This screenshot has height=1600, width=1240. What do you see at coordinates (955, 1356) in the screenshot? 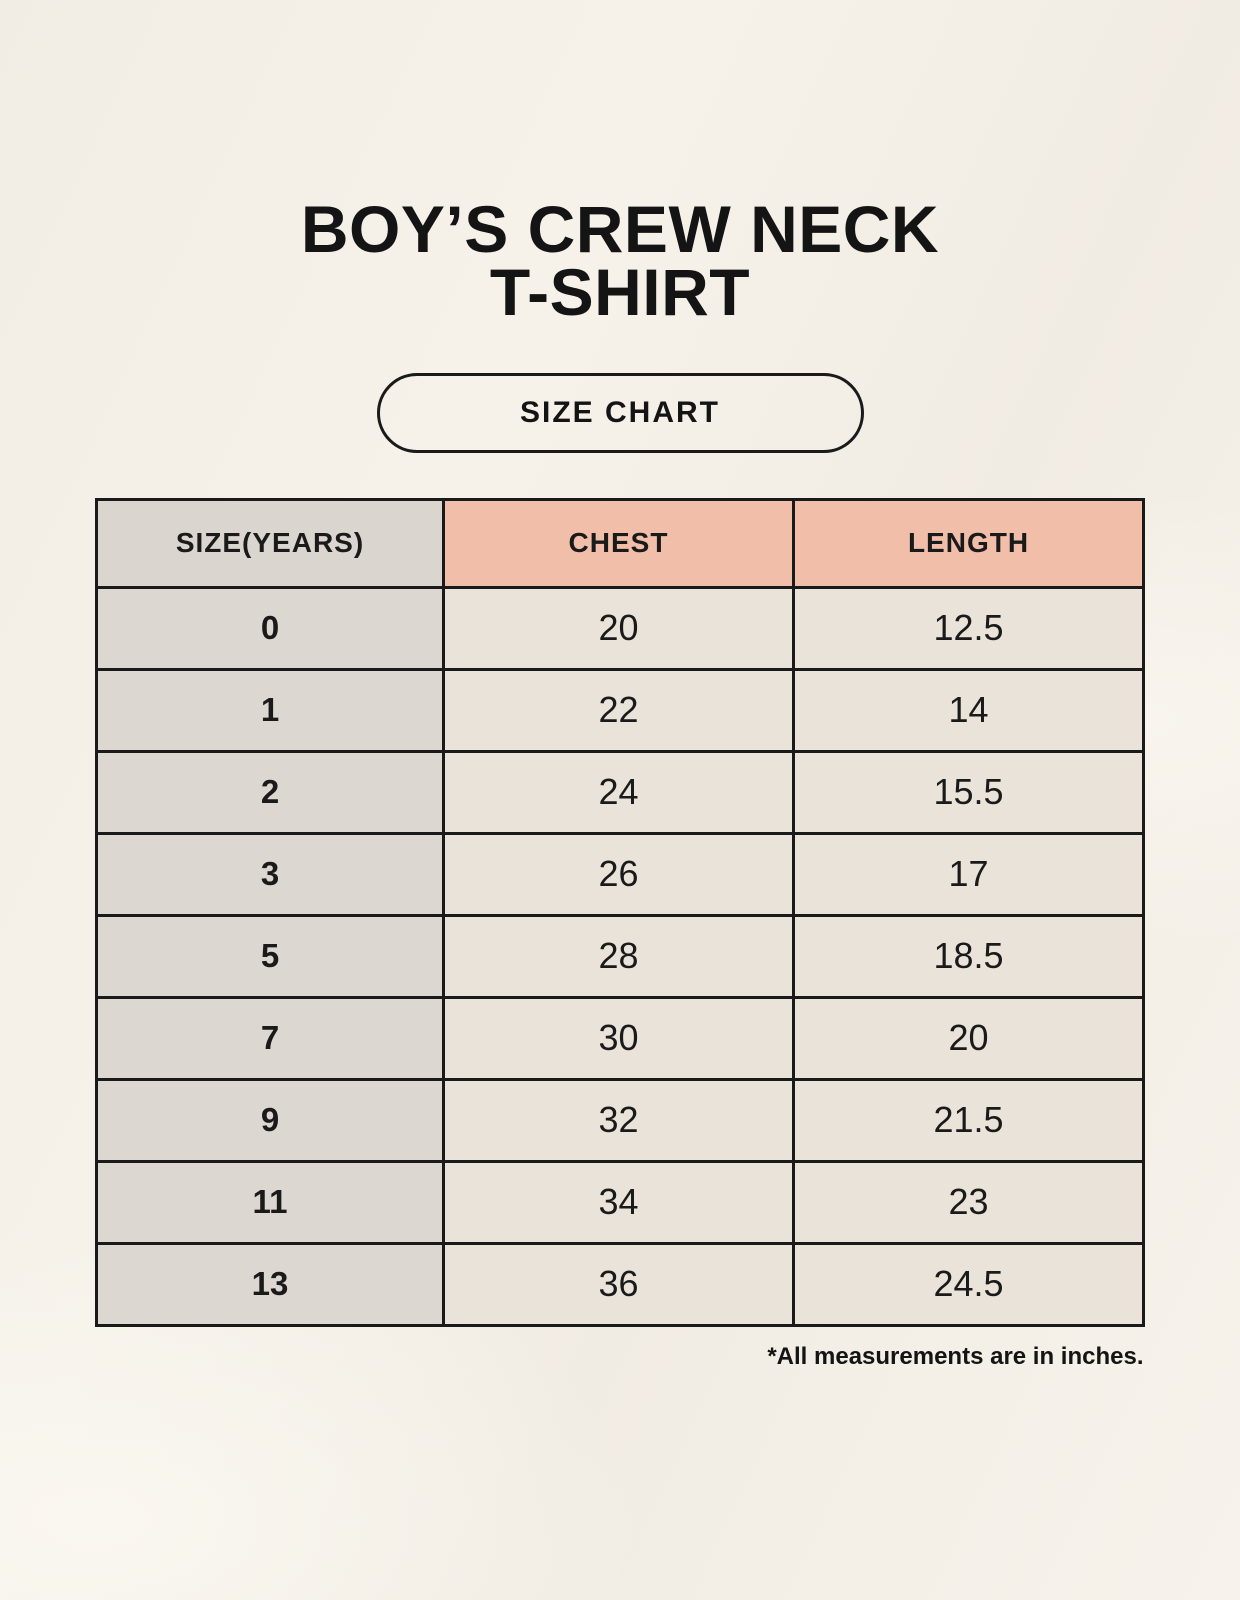
I see `measurements-footnote: *All measurements are in inches.` at bounding box center [955, 1356].